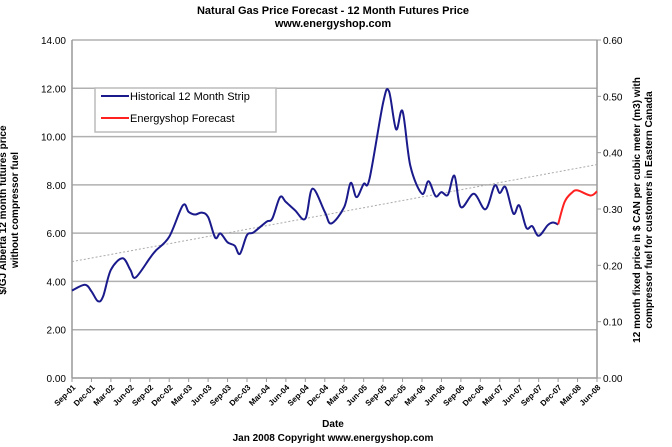  What do you see at coordinates (577, 207) in the screenshot?
I see `forecast-series-line` at bounding box center [577, 207].